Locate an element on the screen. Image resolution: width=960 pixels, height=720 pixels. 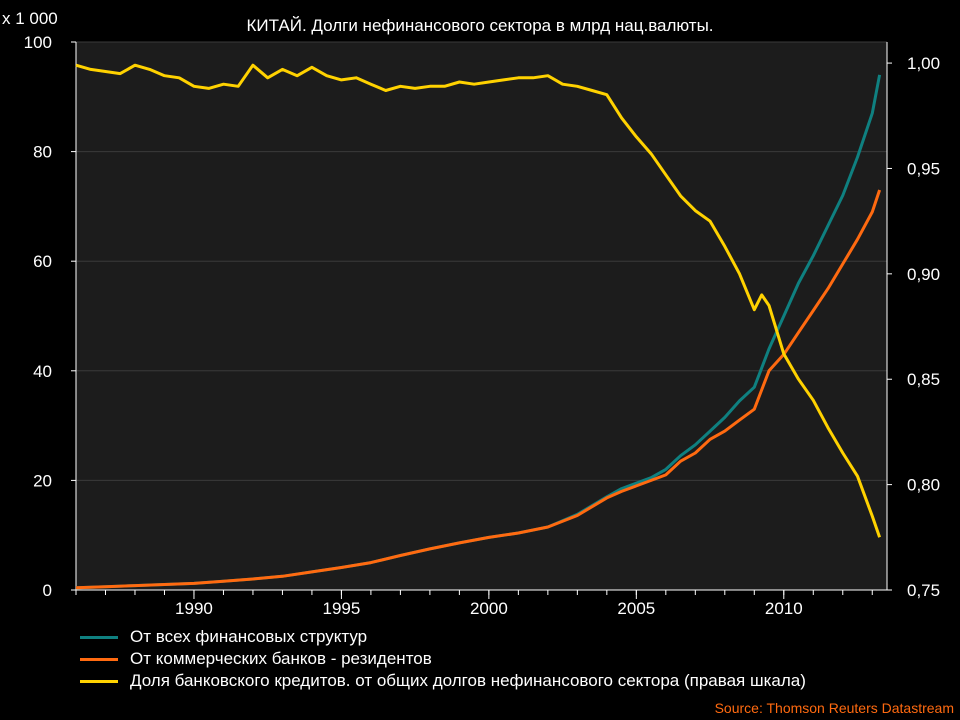
y-right-tick-label: 0,75 is located at coordinates (923, 590).